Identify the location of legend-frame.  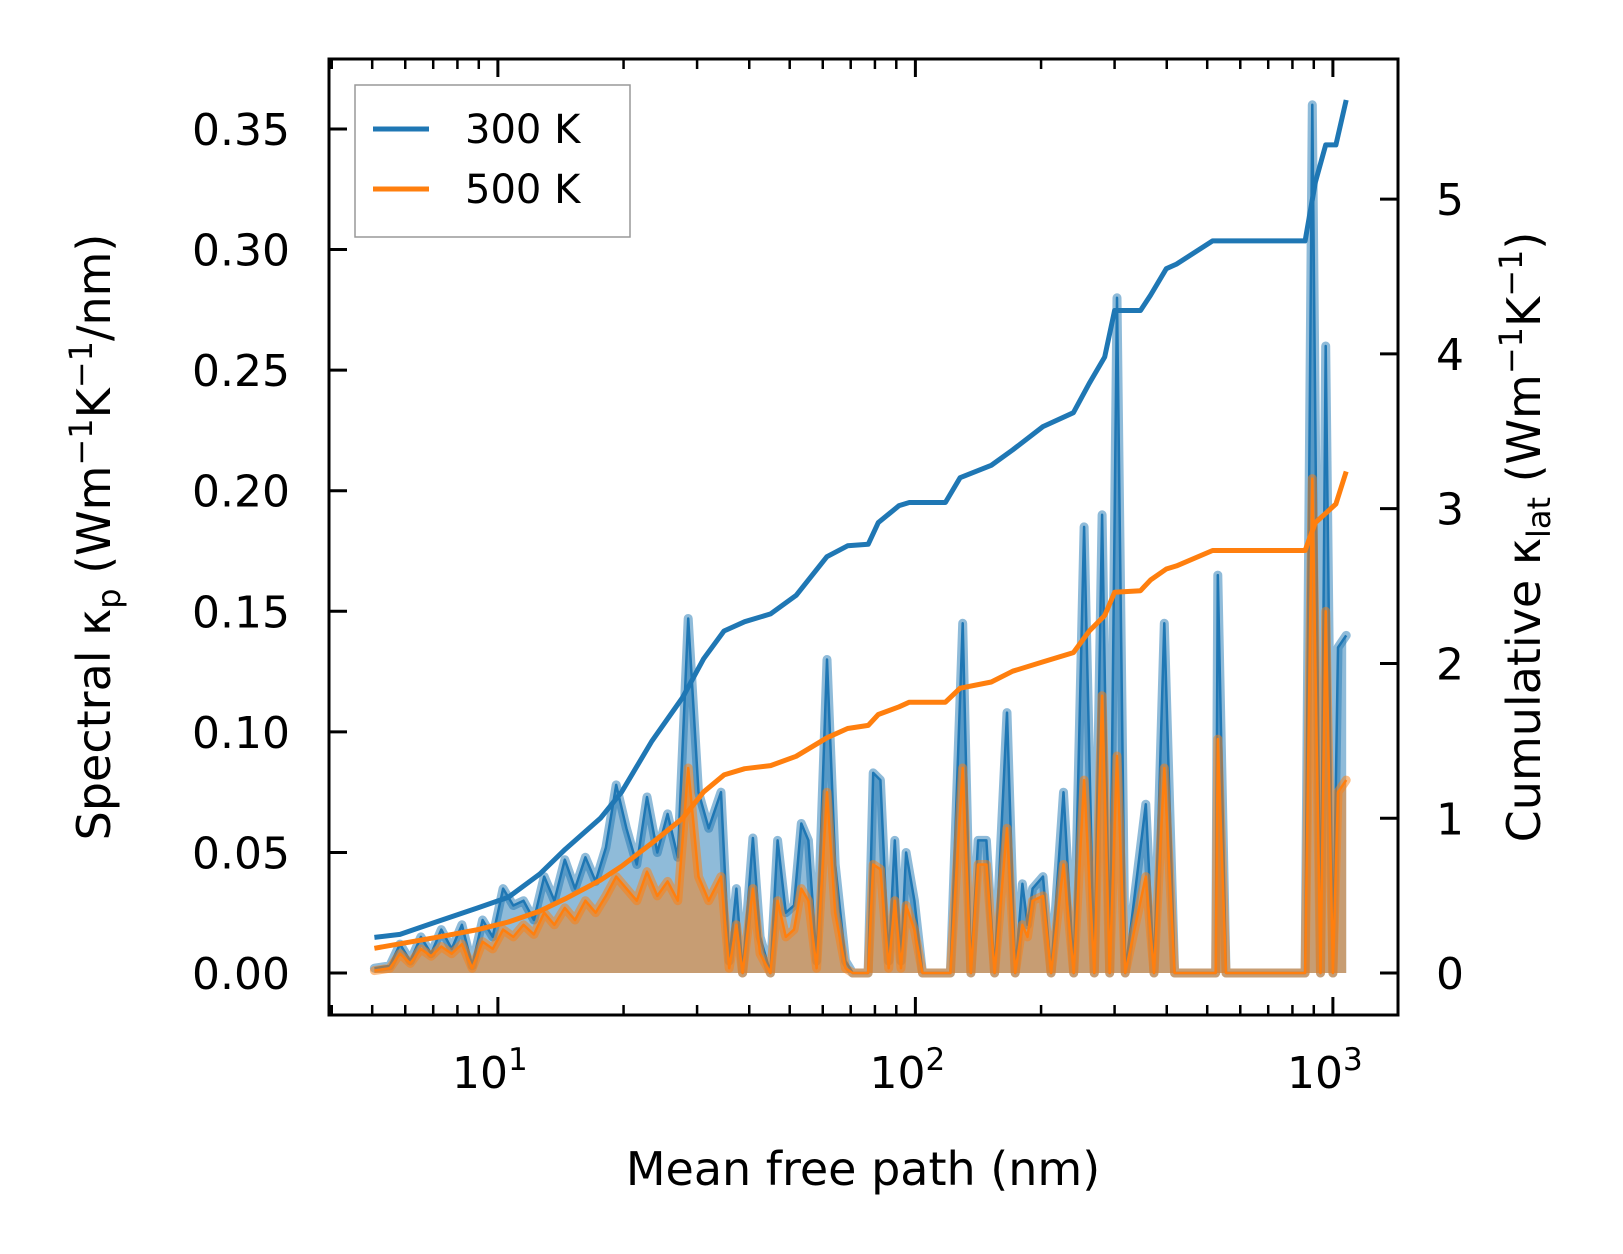
(492, 161).